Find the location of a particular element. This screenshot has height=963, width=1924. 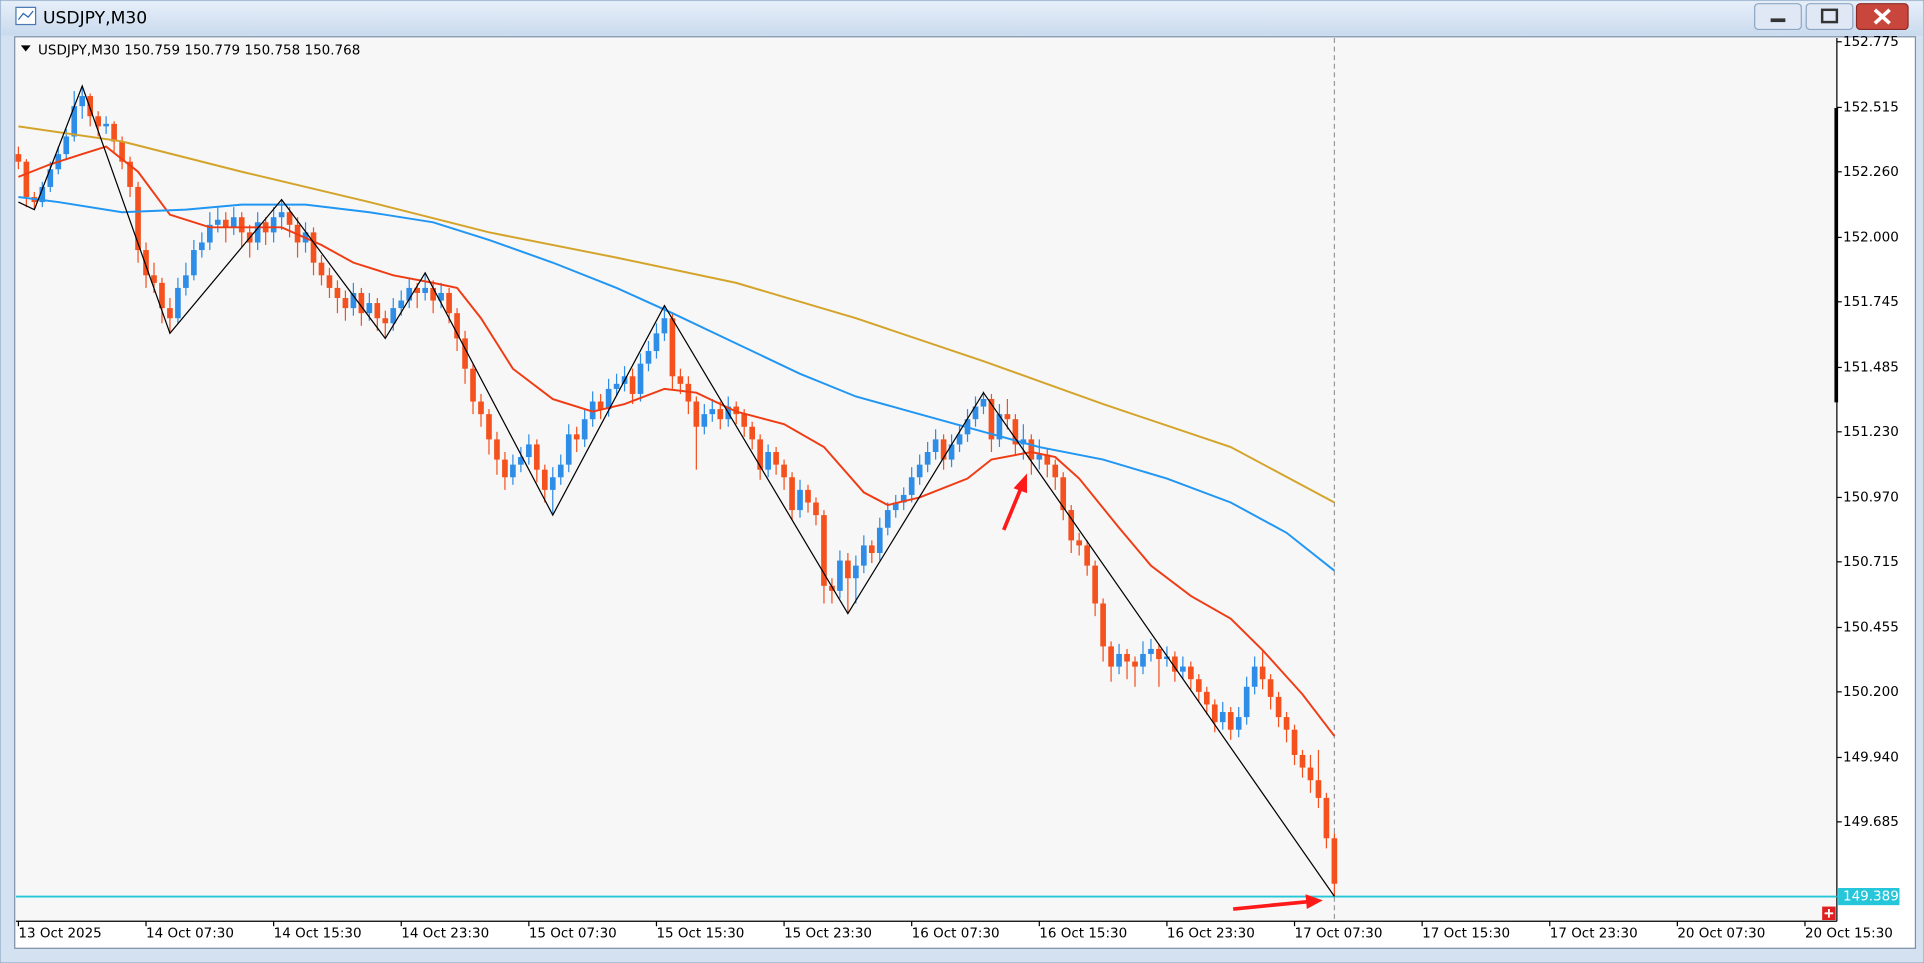

y-tick-label: 151.485 is located at coordinates (1871, 367).